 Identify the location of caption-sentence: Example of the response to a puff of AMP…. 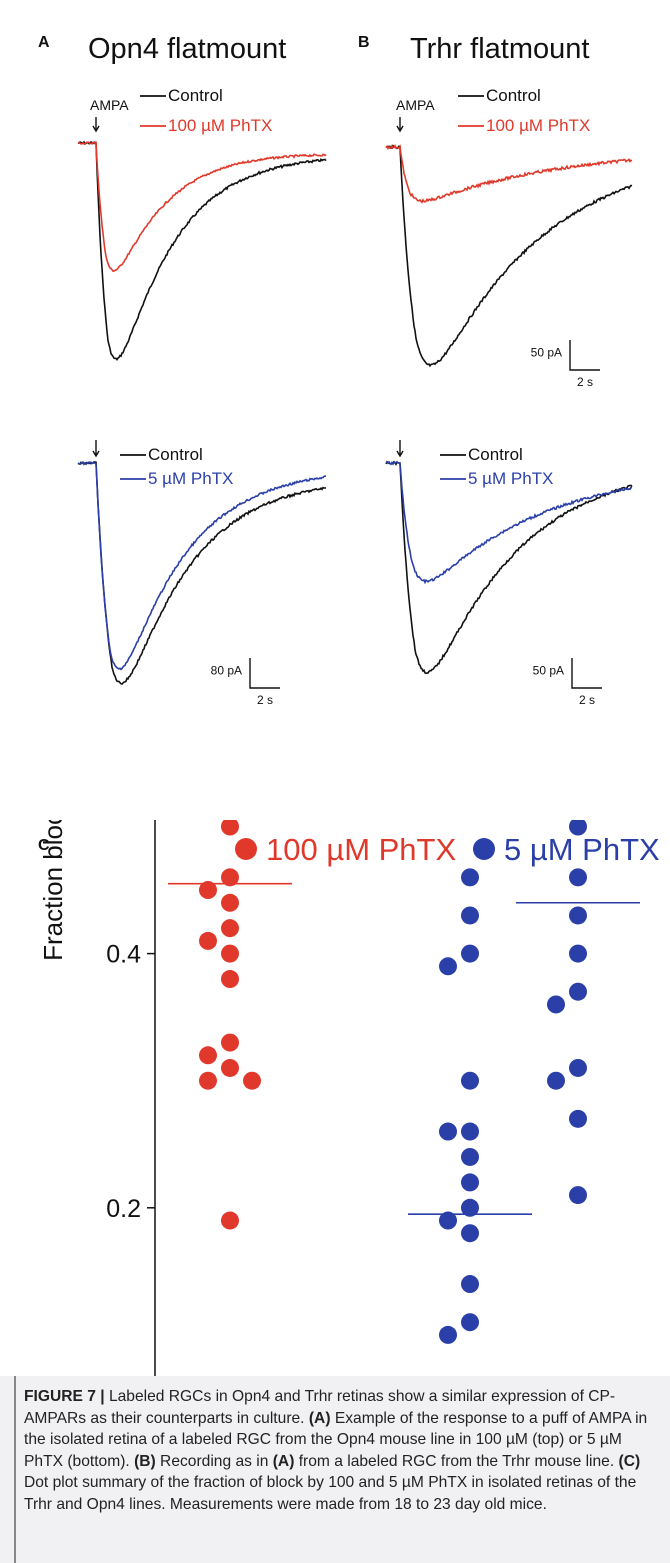
(336, 1439).